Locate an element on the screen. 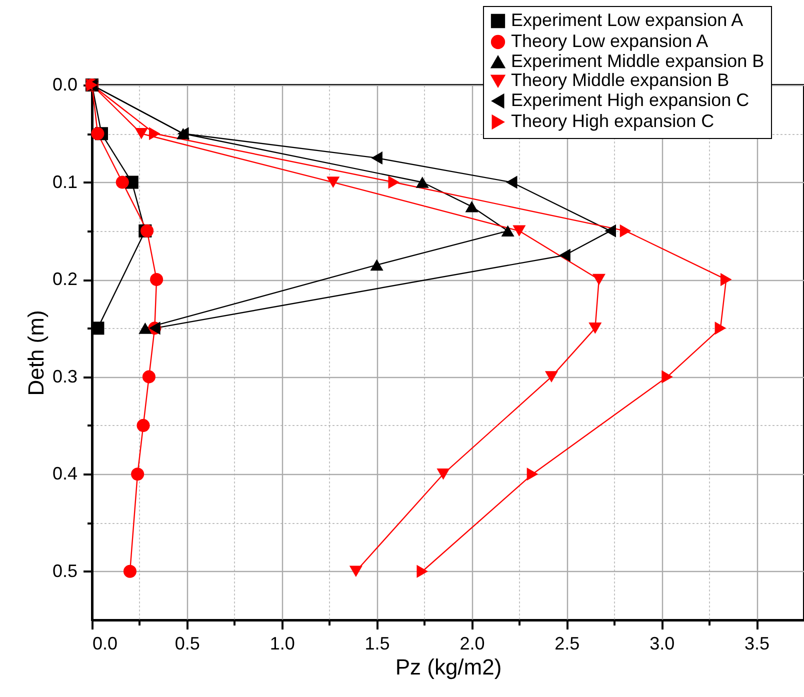 The image size is (804, 697). x-tick-label: 0.5 is located at coordinates (187, 644).